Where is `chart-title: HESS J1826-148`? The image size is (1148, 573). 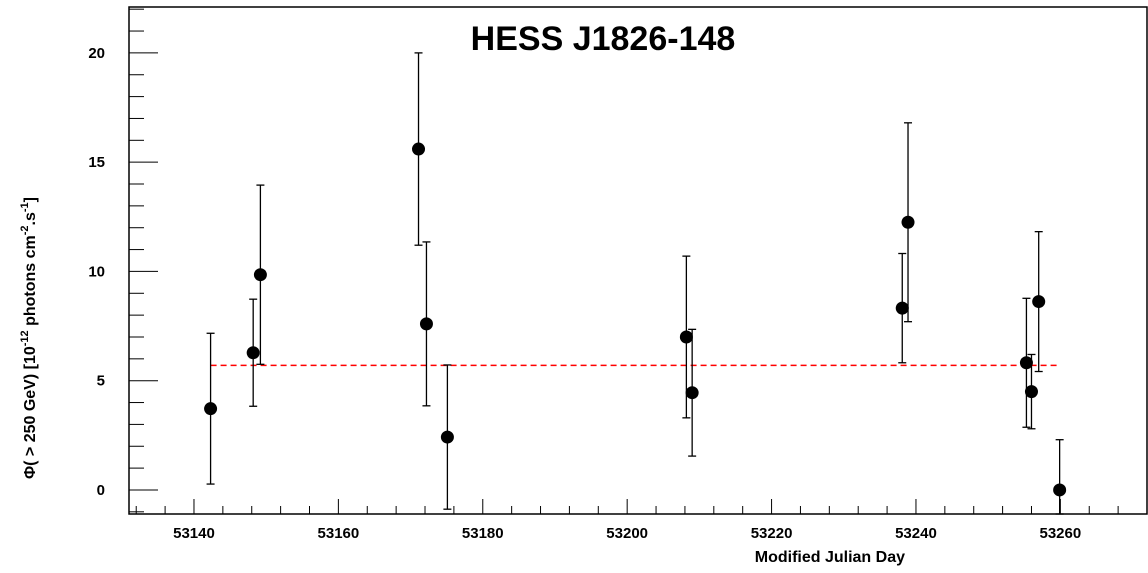 chart-title: HESS J1826-148 is located at coordinates (603, 39).